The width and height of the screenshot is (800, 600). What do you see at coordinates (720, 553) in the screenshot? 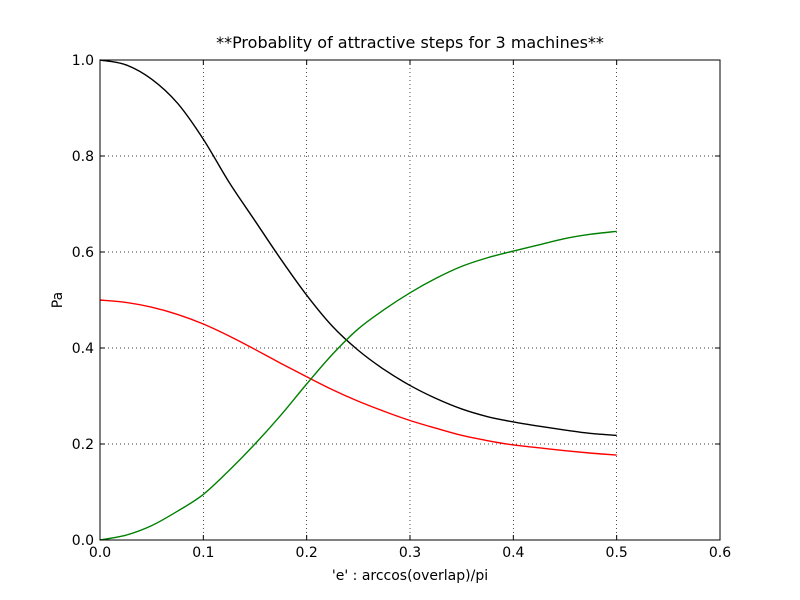
I see `x-tick-label: 0.6` at bounding box center [720, 553].